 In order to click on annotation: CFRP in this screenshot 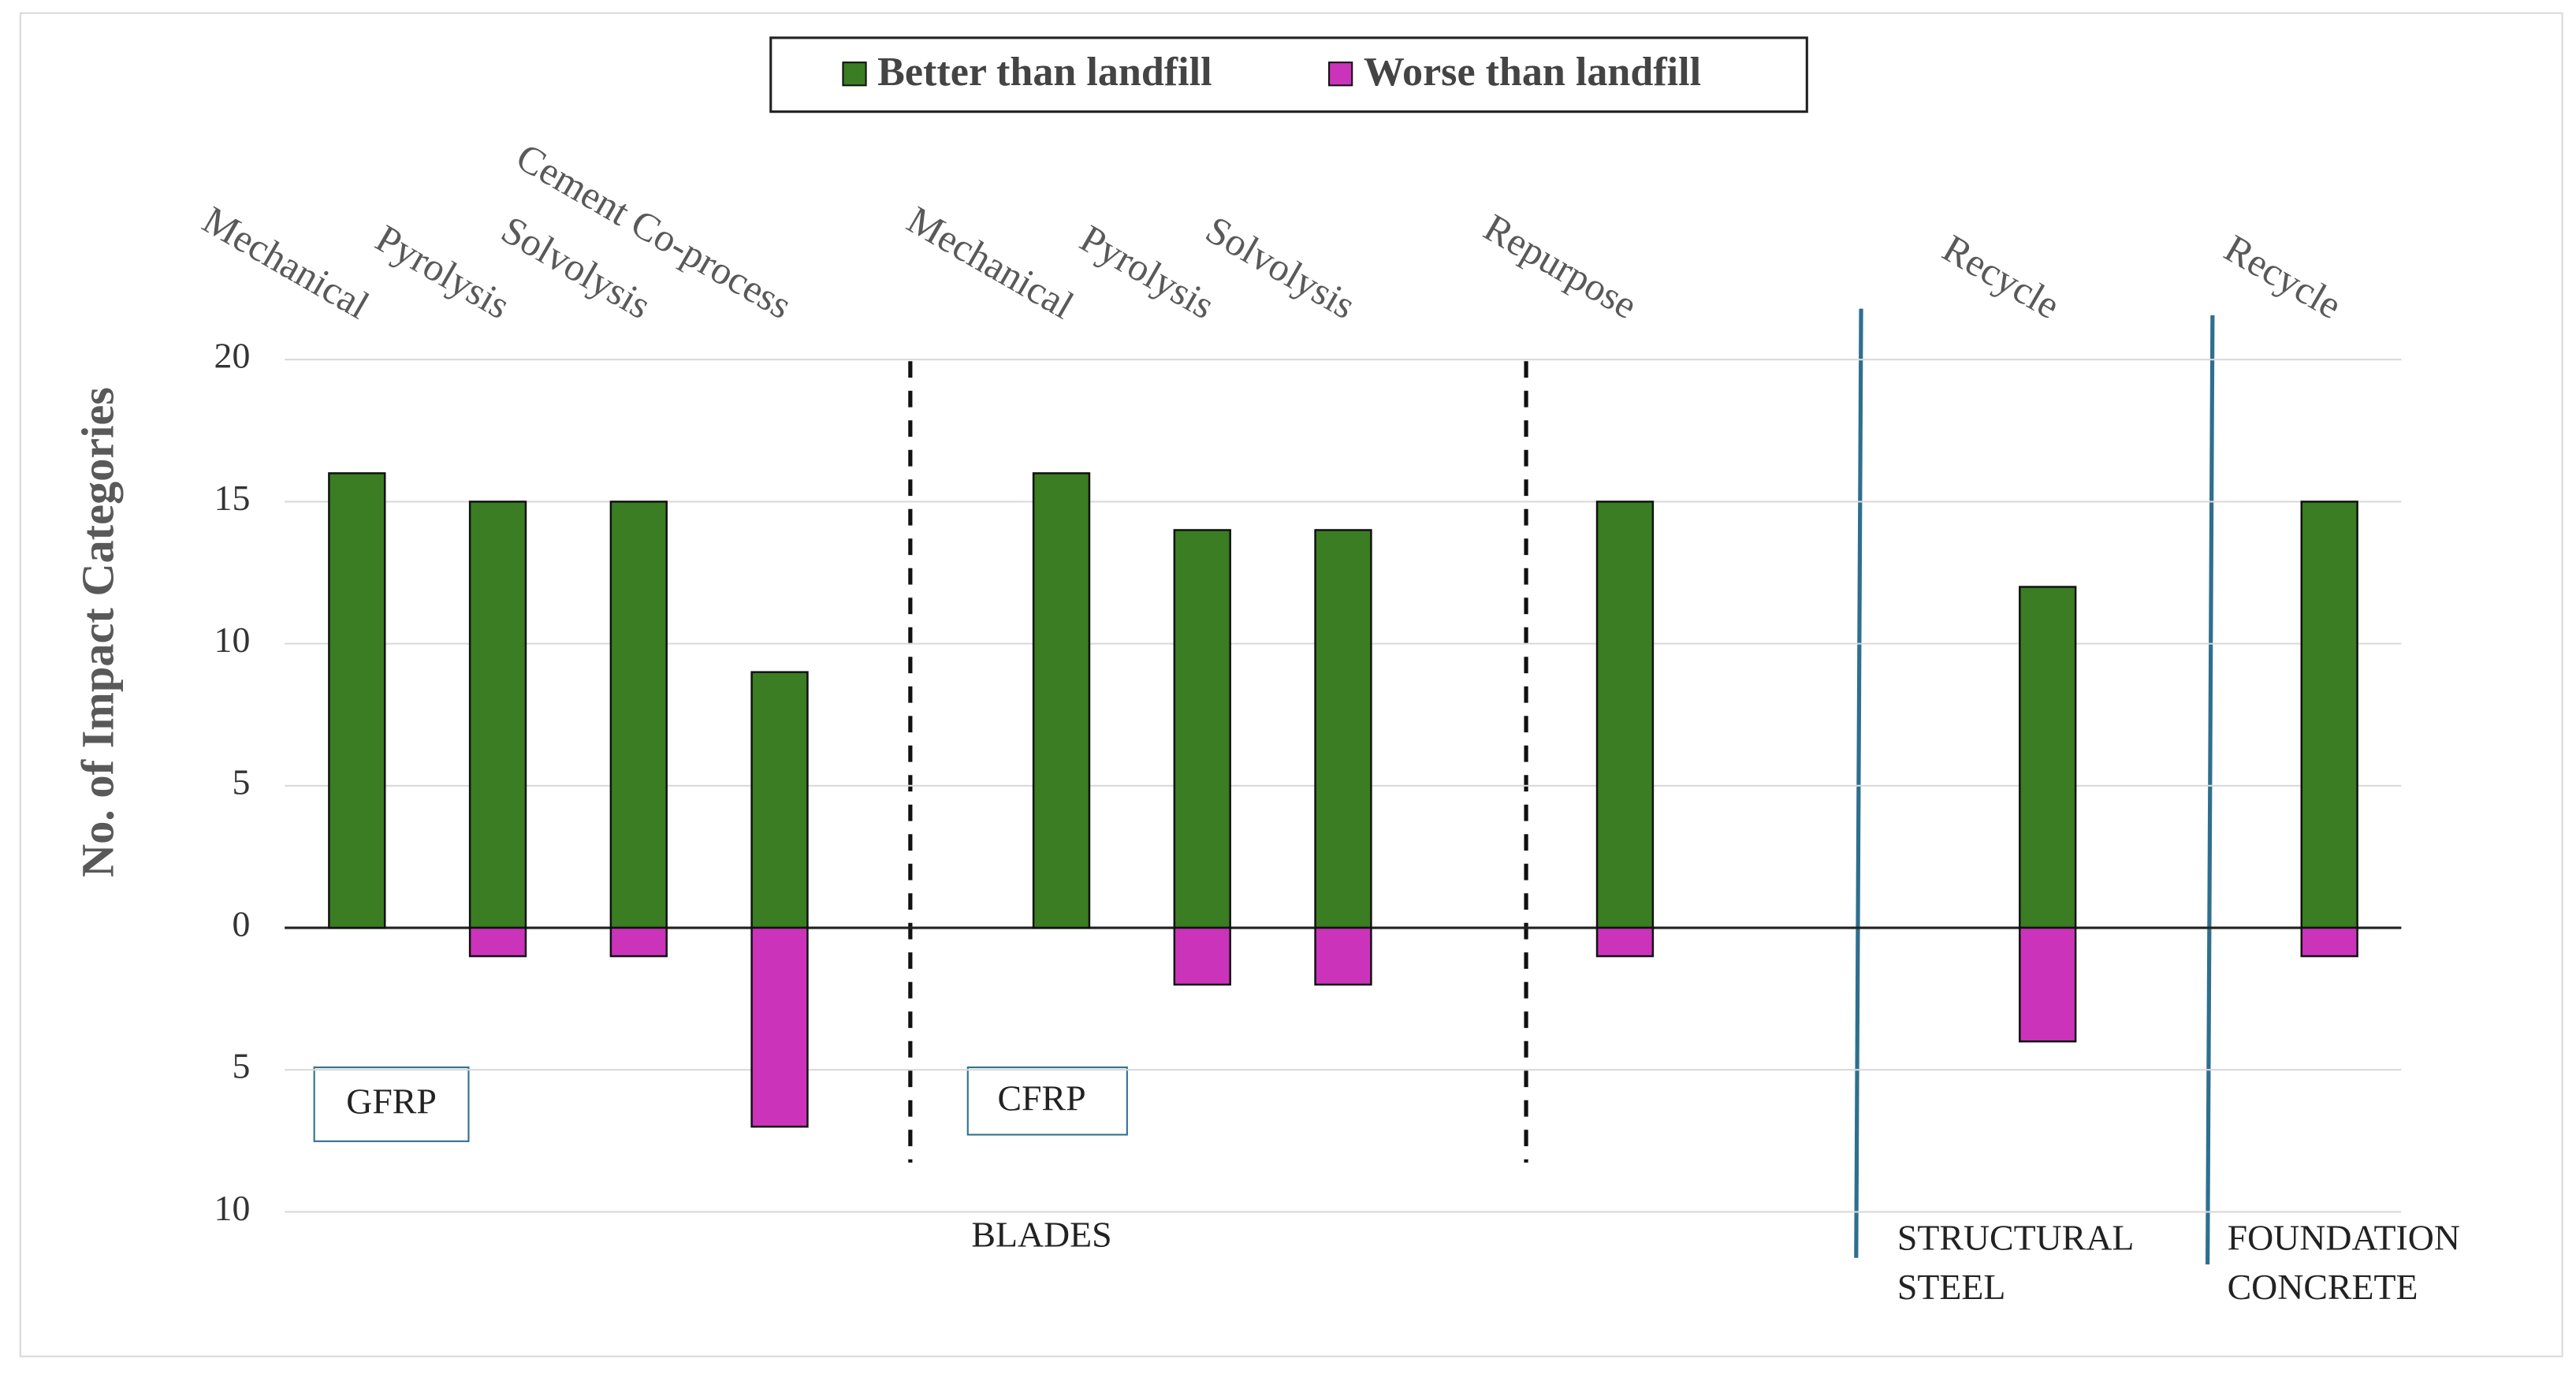, I will do `click(1041, 1098)`.